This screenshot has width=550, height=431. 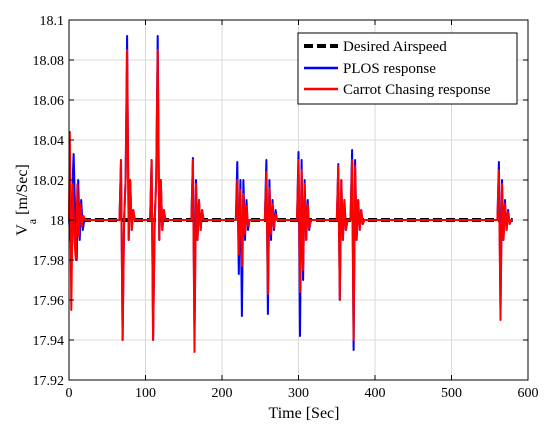 What do you see at coordinates (417, 90) in the screenshot?
I see `legend-label-carrot: Carrot Chasing response` at bounding box center [417, 90].